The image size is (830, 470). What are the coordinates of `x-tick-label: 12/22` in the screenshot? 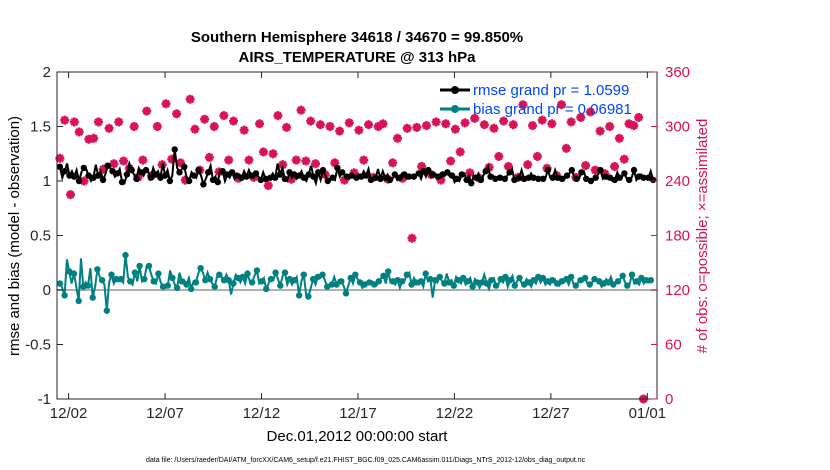 It's located at (455, 413).